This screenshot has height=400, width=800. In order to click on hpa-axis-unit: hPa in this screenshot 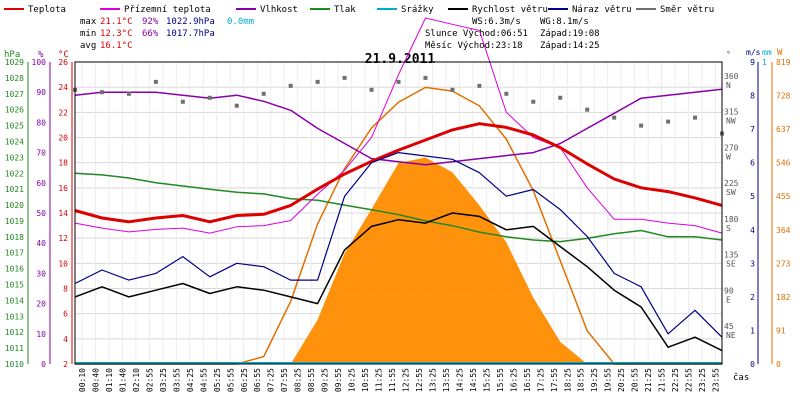, I will do `click(12, 55)`.